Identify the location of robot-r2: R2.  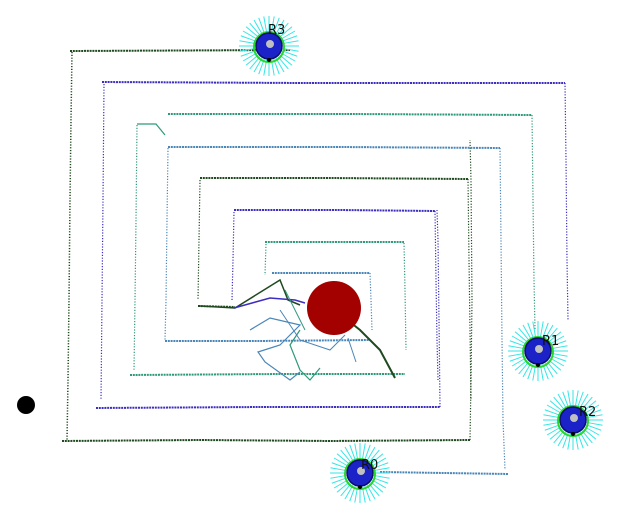
(573, 420).